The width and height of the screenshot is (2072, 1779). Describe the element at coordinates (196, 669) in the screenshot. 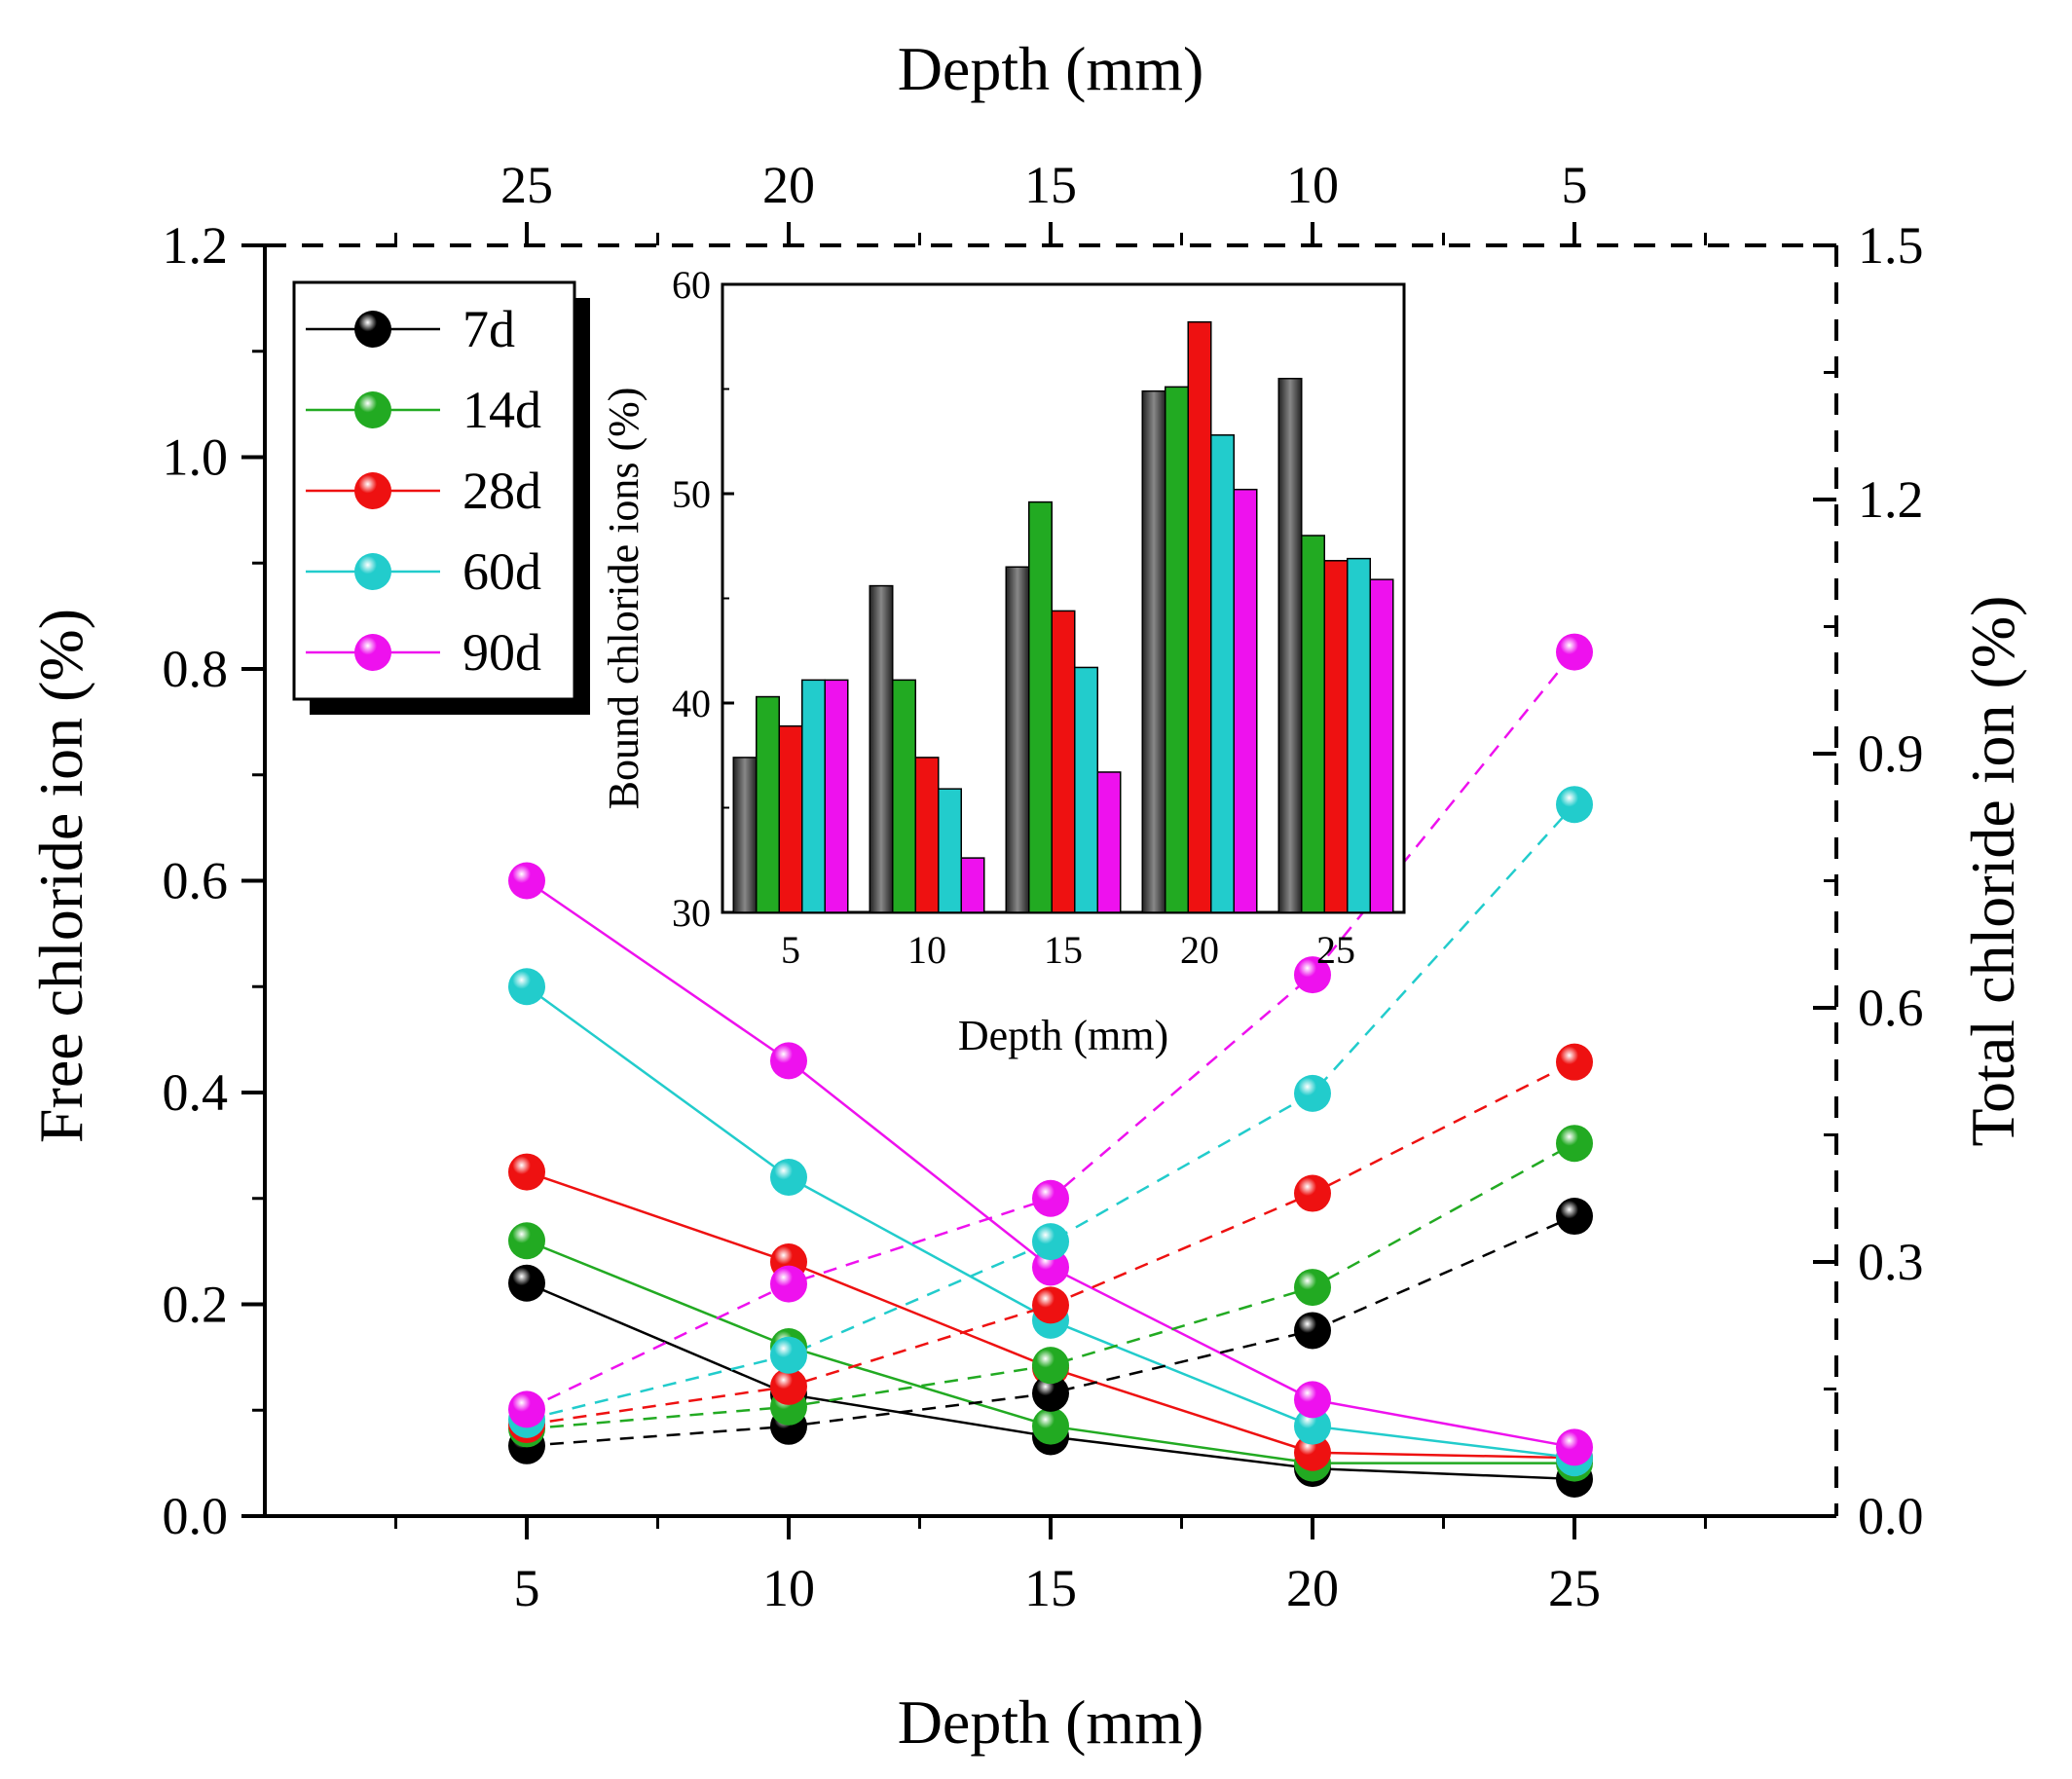

I see `left-tick-label: 0.8` at that location.